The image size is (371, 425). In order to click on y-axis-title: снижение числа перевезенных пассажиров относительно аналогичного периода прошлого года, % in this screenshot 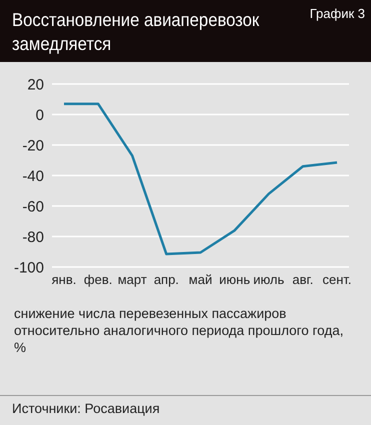, I will do `click(178, 330)`.